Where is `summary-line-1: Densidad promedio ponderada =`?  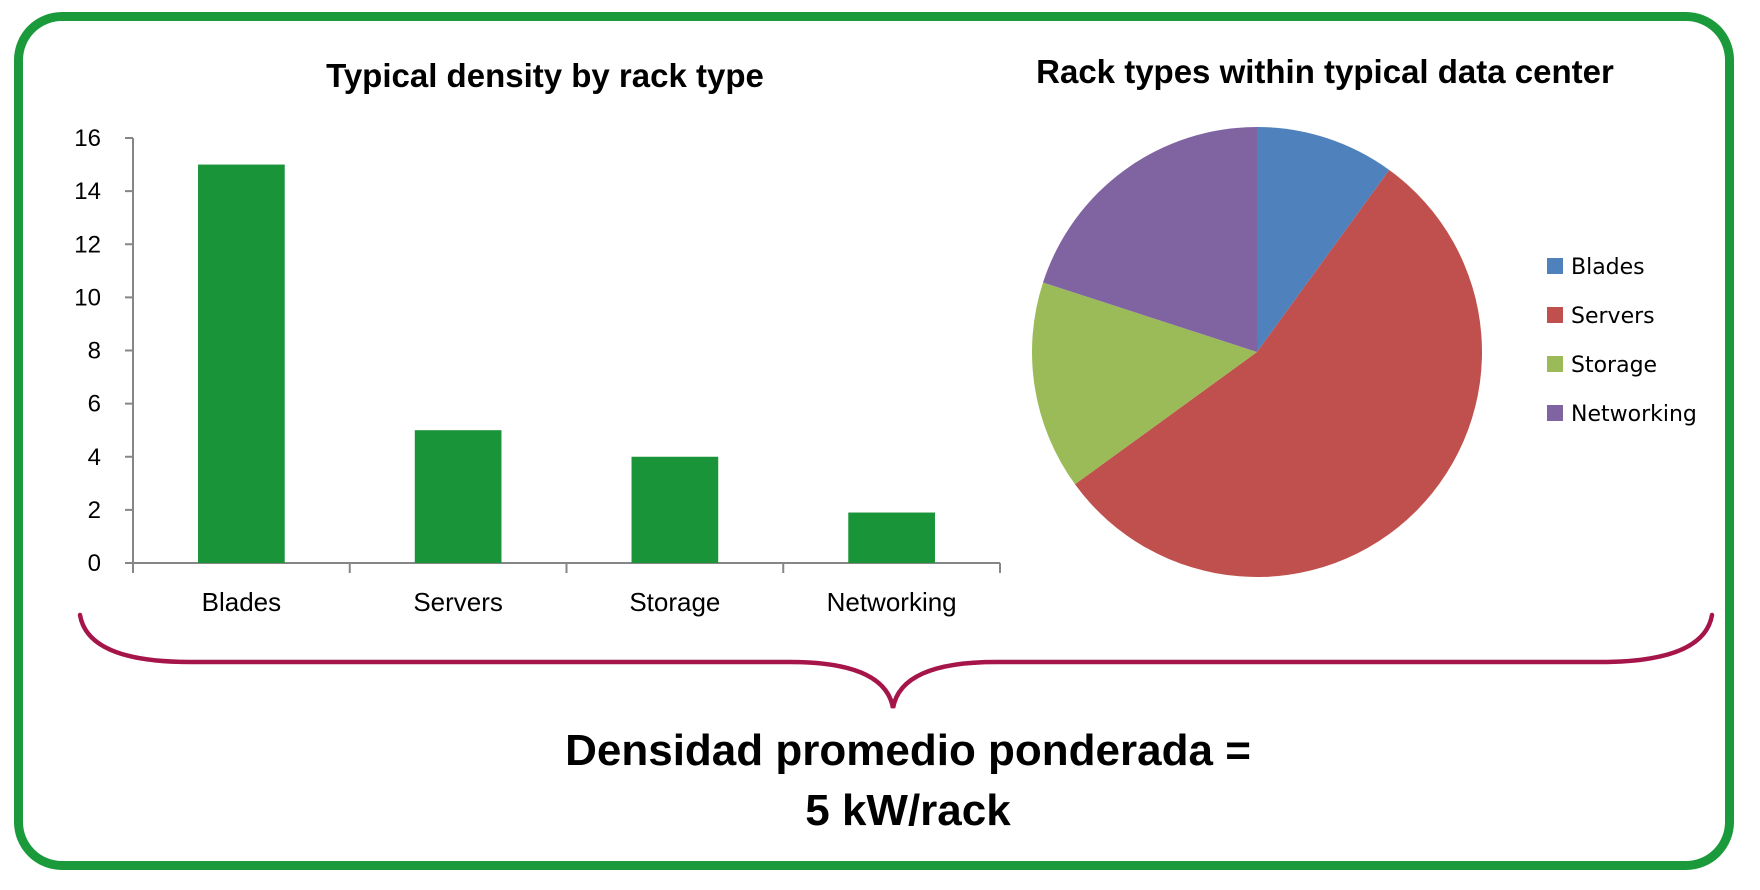 summary-line-1: Densidad promedio ponderada = is located at coordinates (908, 750).